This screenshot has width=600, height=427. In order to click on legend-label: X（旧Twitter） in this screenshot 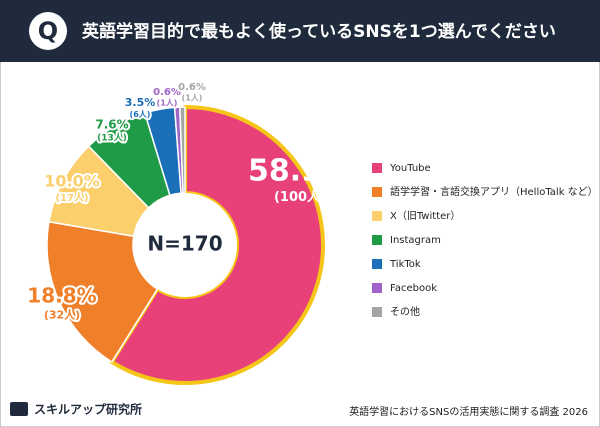, I will do `click(425, 216)`.